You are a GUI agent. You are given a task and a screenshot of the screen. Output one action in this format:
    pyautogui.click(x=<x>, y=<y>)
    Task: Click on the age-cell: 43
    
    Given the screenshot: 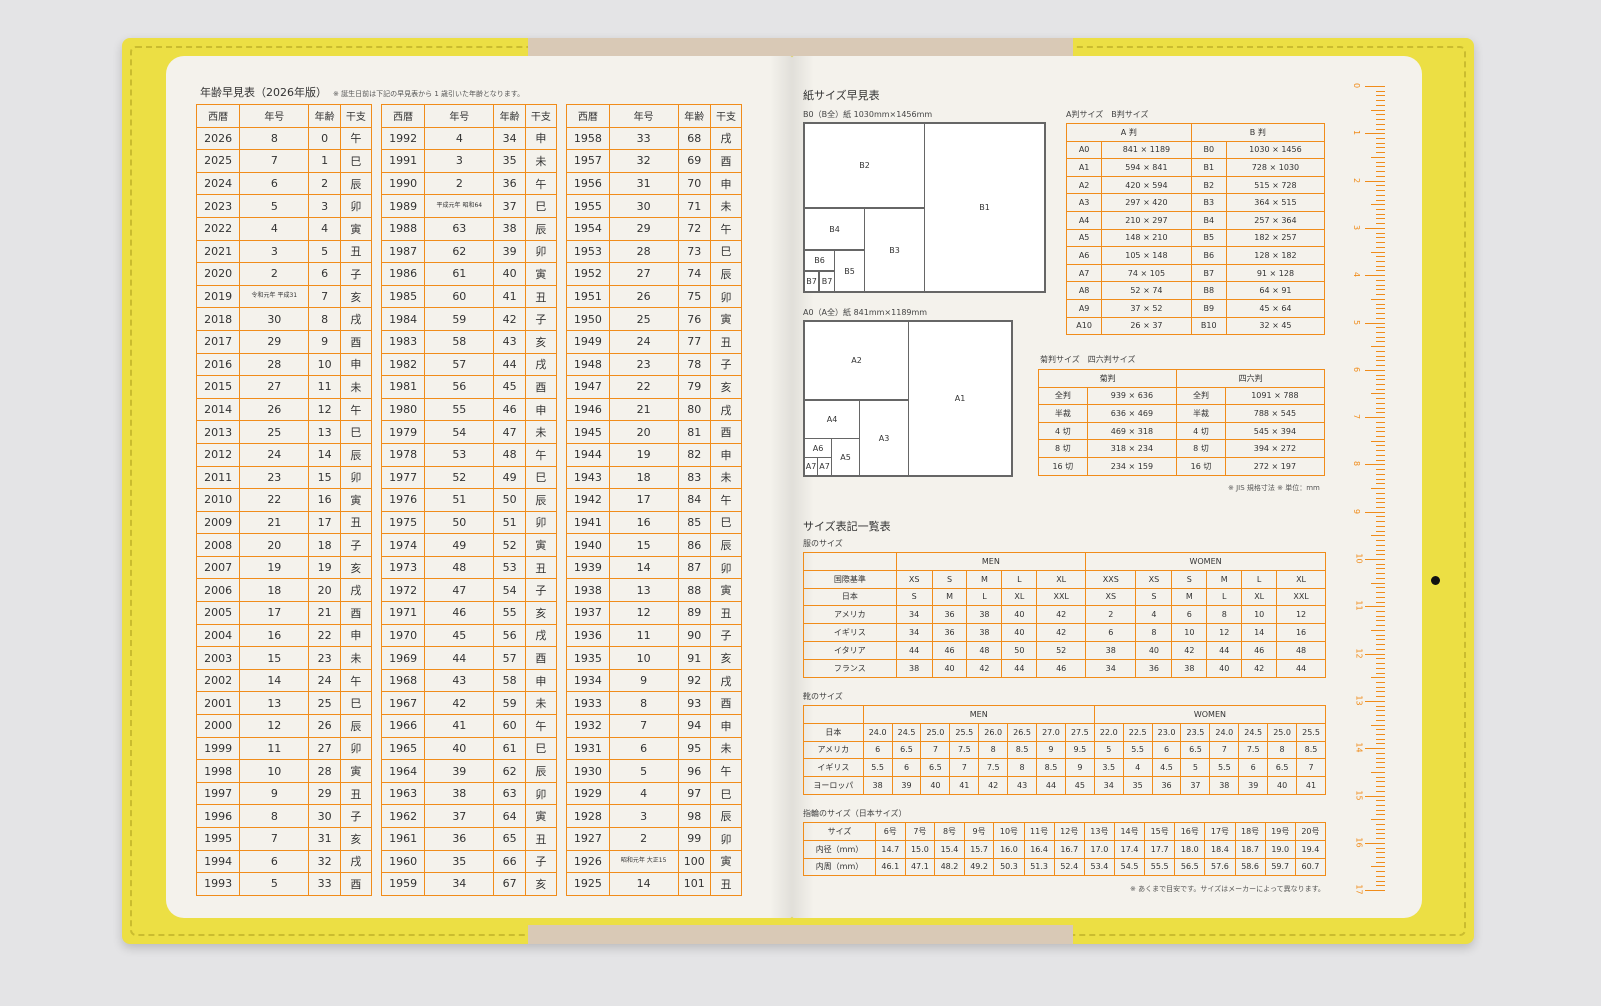 What is the action you would take?
    pyautogui.click(x=509, y=341)
    